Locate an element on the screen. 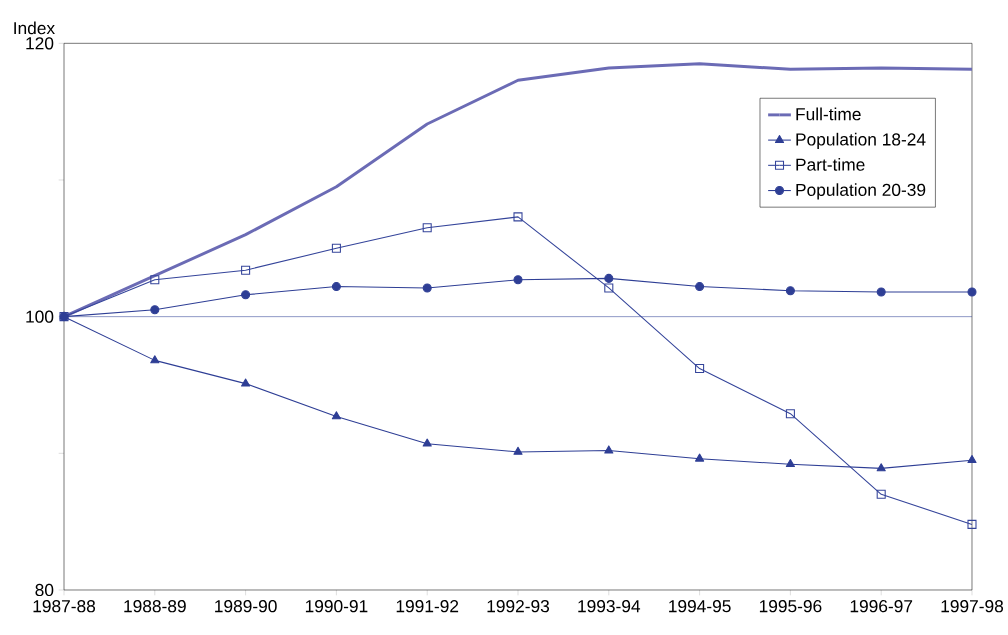 The image size is (1008, 635). x-tick-label: 1989-90 is located at coordinates (246, 606).